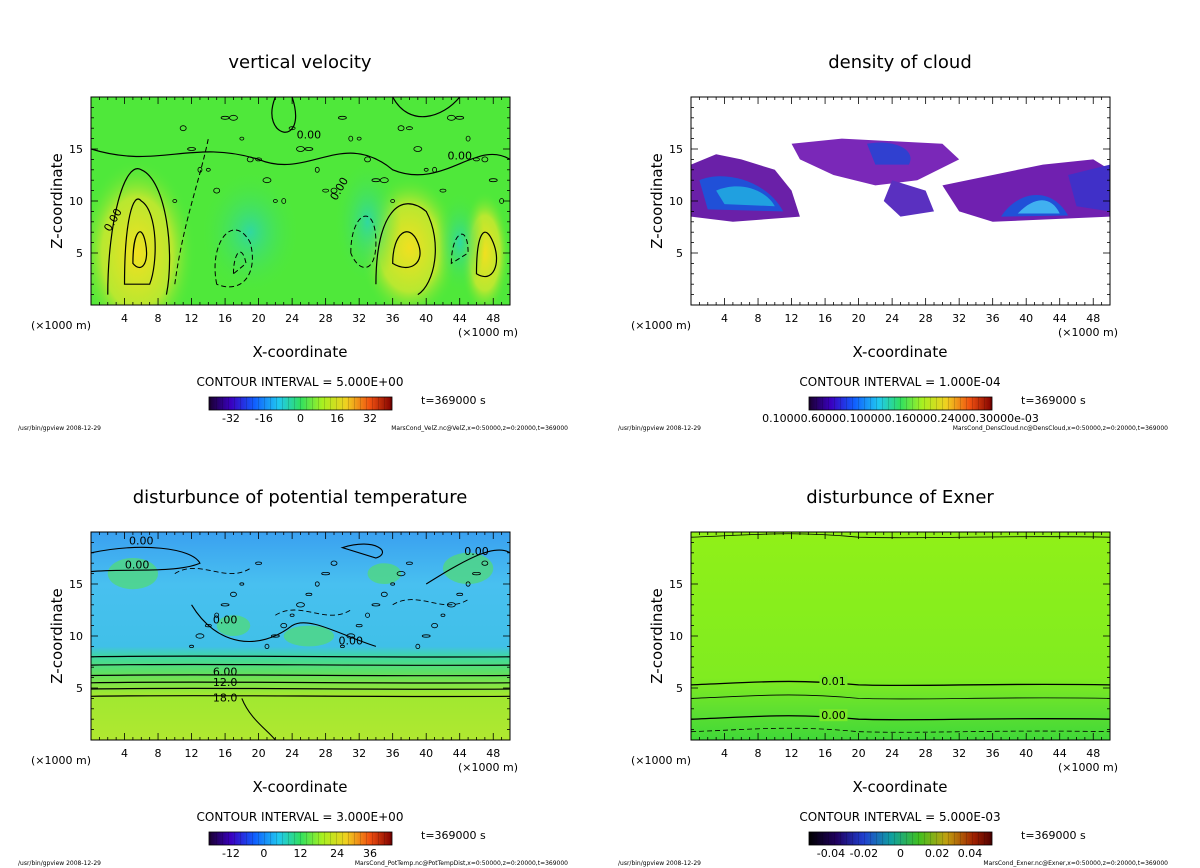 The image size is (1200, 868). I want to click on colorbar-tick-label: 12, so click(301, 853).